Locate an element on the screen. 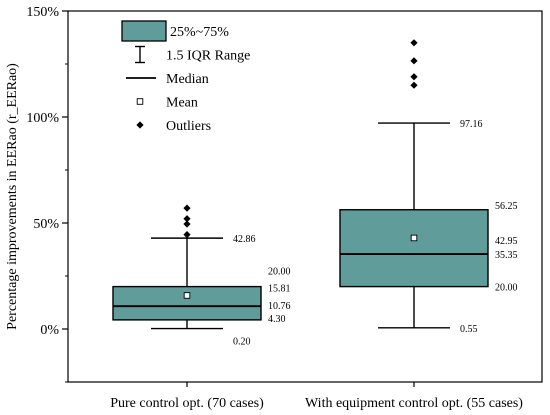  legend-item: Mean is located at coordinates (167, 103).